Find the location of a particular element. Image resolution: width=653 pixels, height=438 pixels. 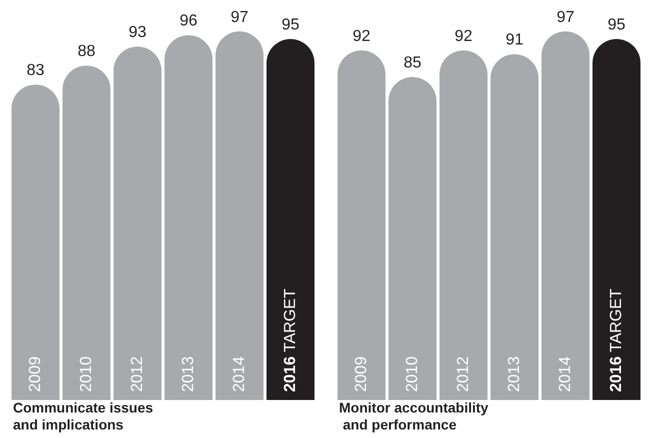

data-label: 83 is located at coordinates (35, 71).